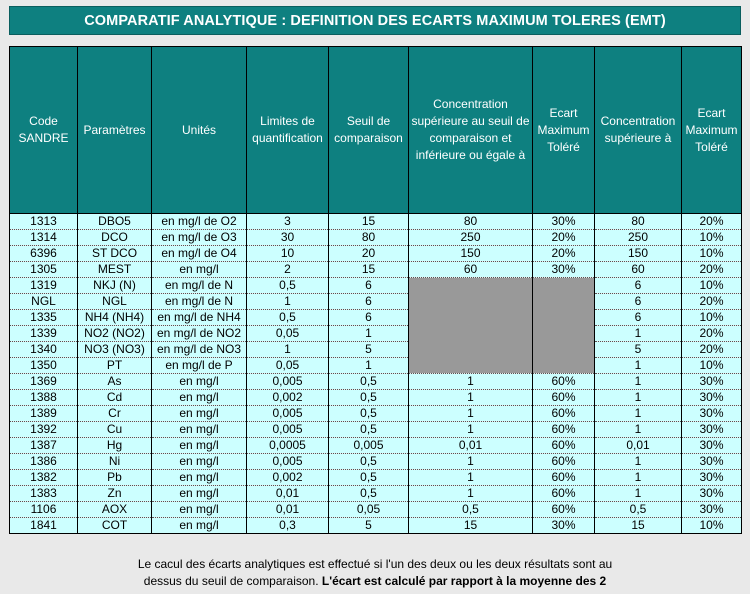 The image size is (750, 594). What do you see at coordinates (638, 237) in the screenshot?
I see `cell-concentration-superieure: 250` at bounding box center [638, 237].